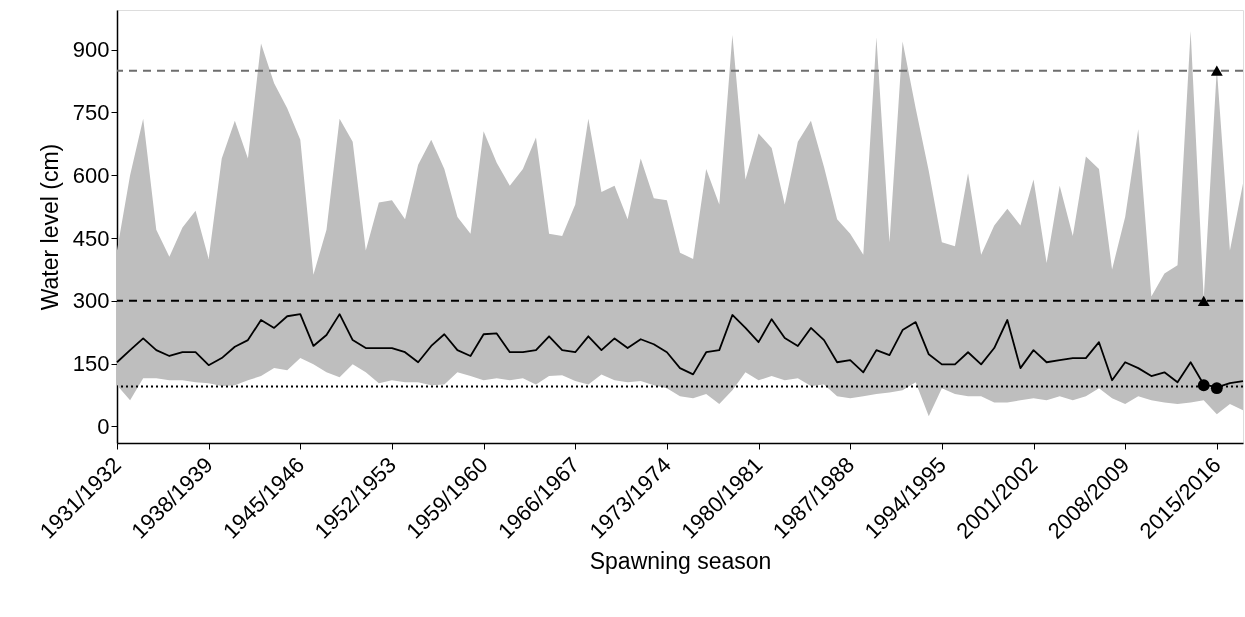 Image resolution: width=1245 pixels, height=617 pixels. I want to click on y-tick-label: 600, so click(91, 175).